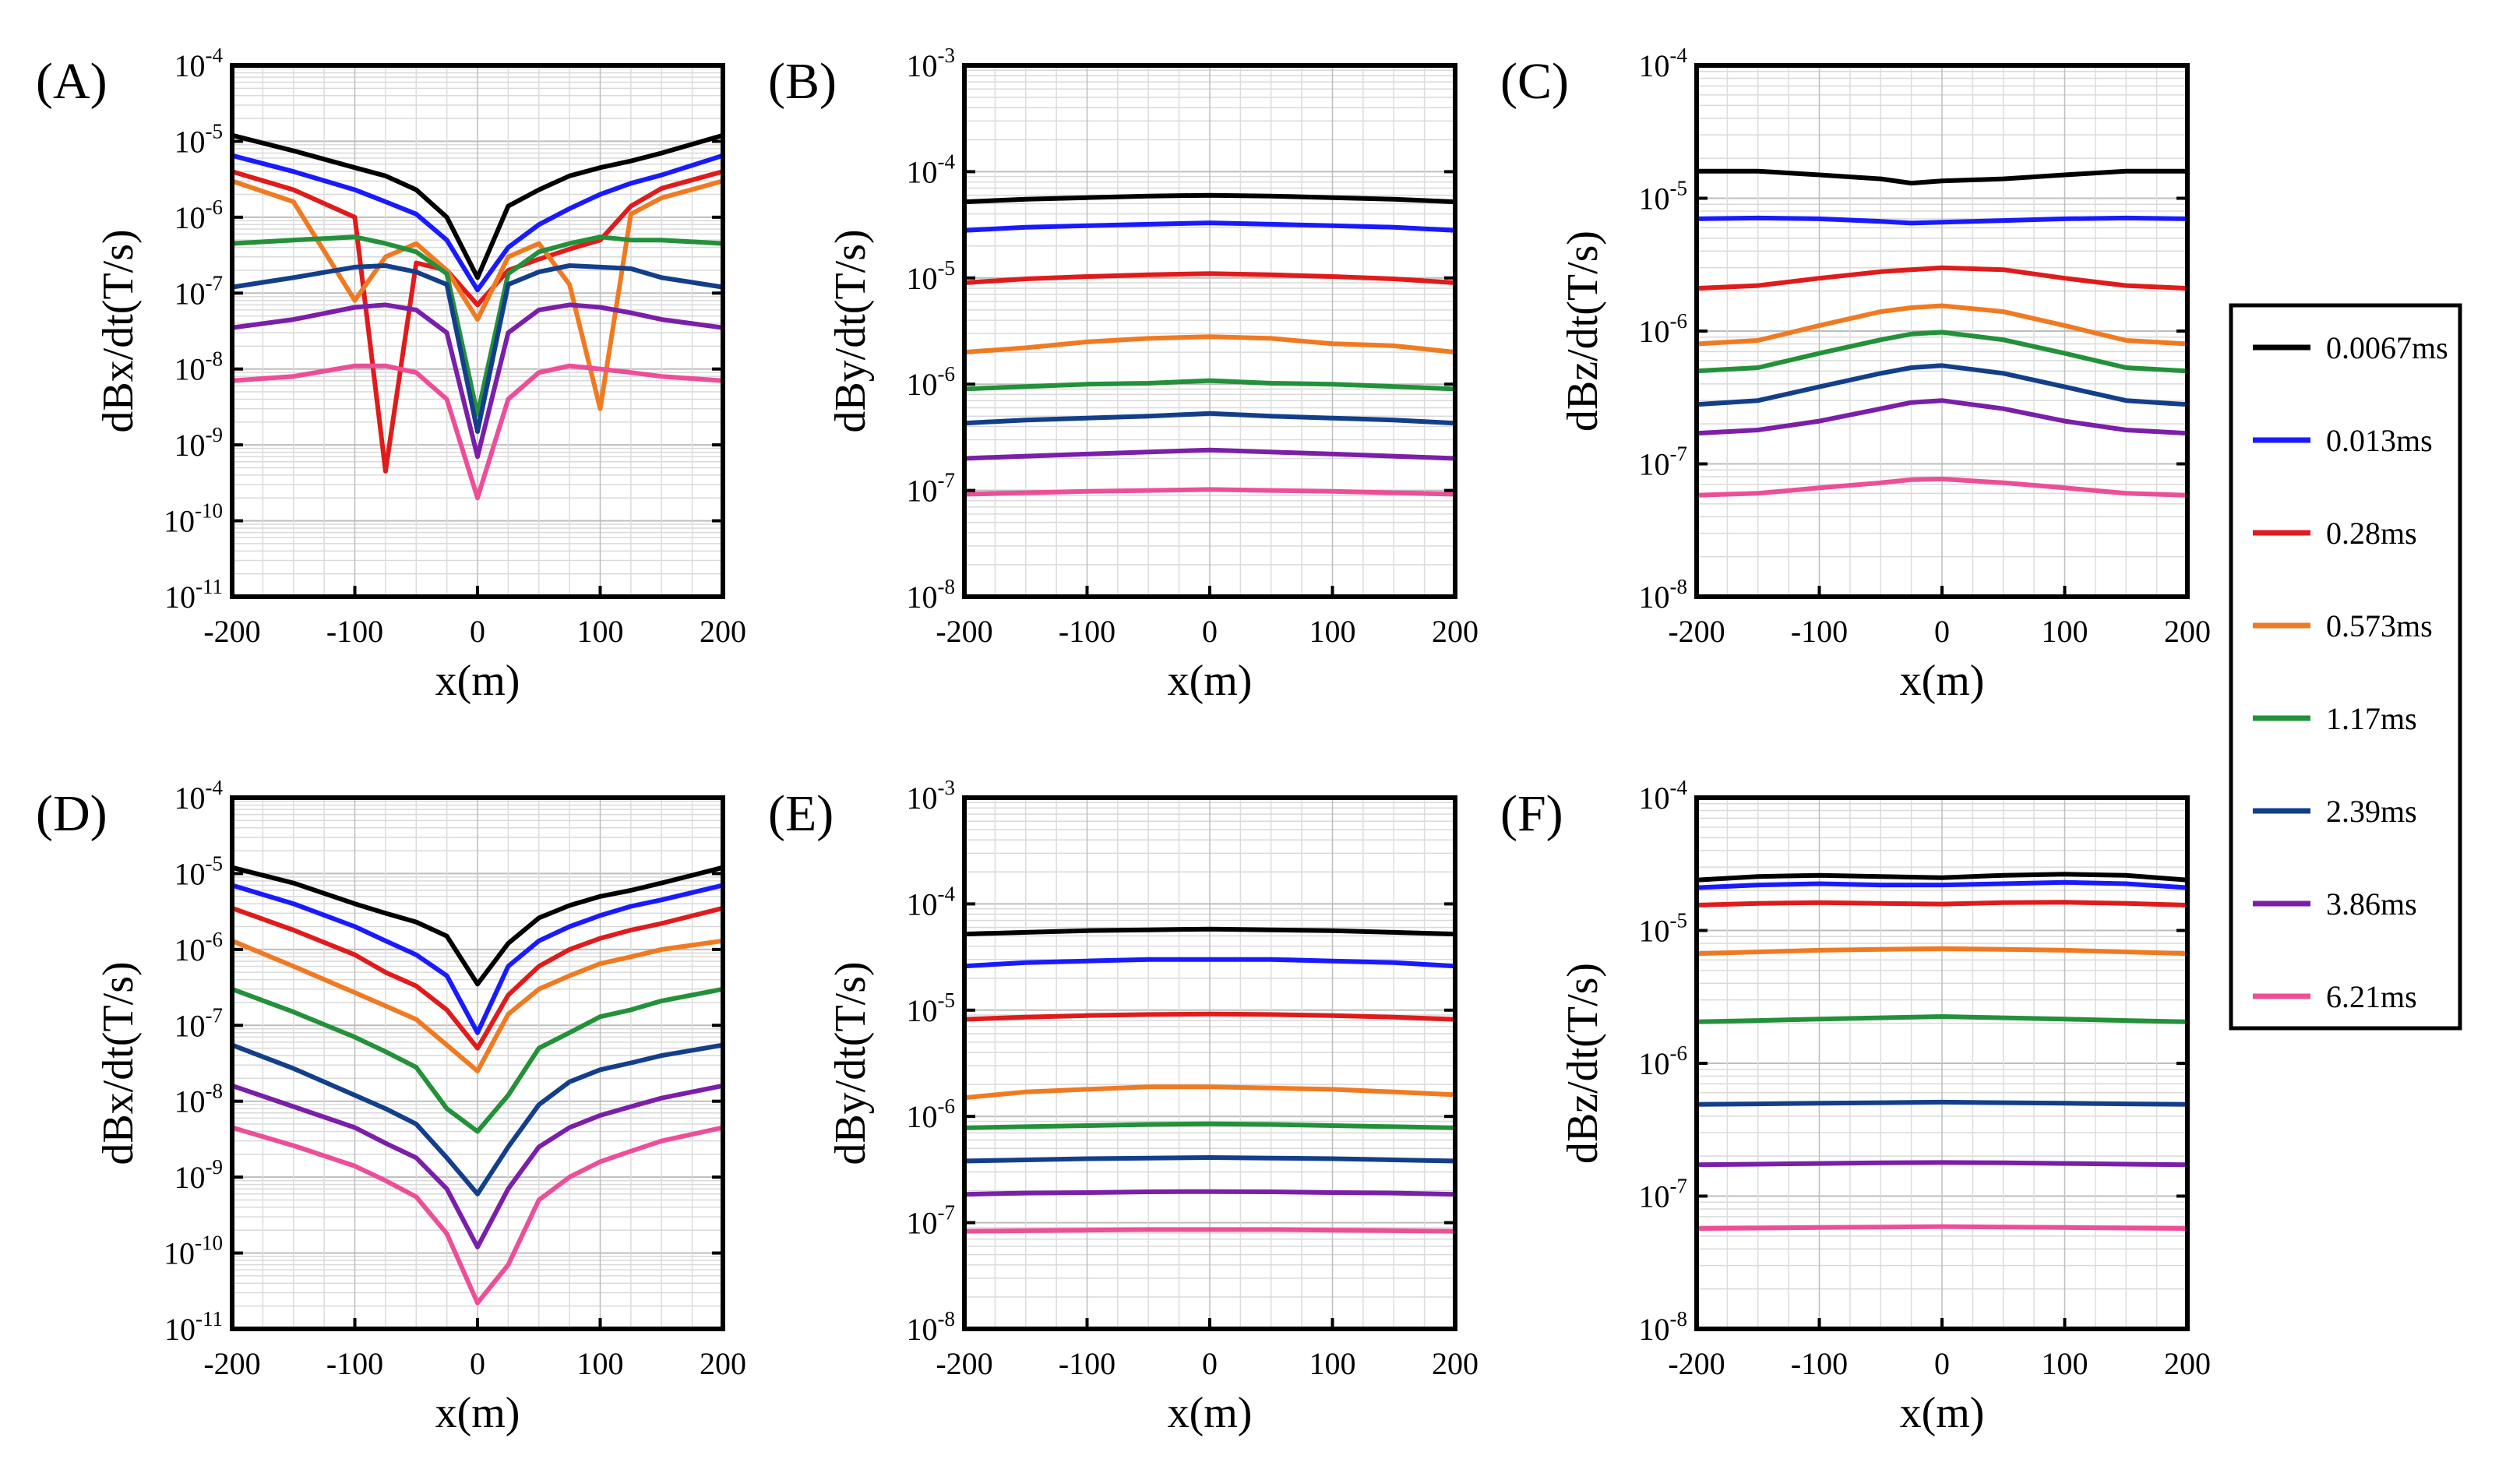 This screenshot has height=1459, width=2520. What do you see at coordinates (2380, 440) in the screenshot?
I see `legend-label: 0.013ms` at bounding box center [2380, 440].